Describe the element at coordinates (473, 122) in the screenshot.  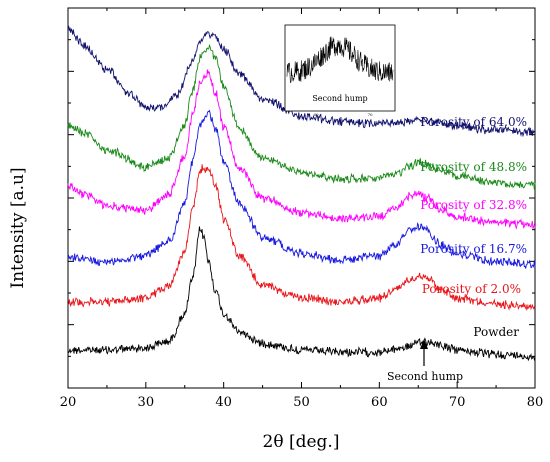
I see `series-label-5: Porosity of 64.0%` at that location.